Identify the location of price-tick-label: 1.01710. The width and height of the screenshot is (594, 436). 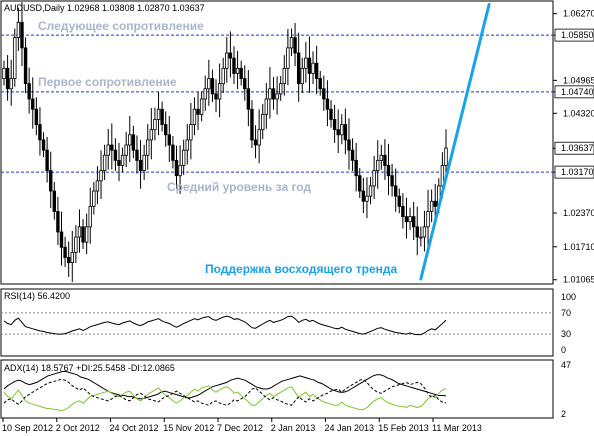
(578, 247).